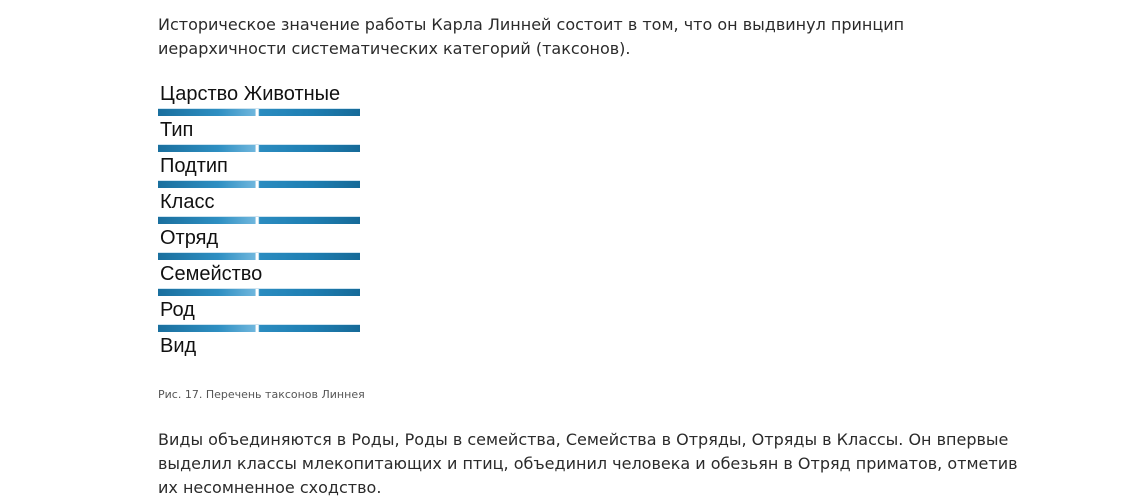 Image resolution: width=1130 pixels, height=504 pixels. I want to click on taxon-row-genus: Род, so click(259, 316).